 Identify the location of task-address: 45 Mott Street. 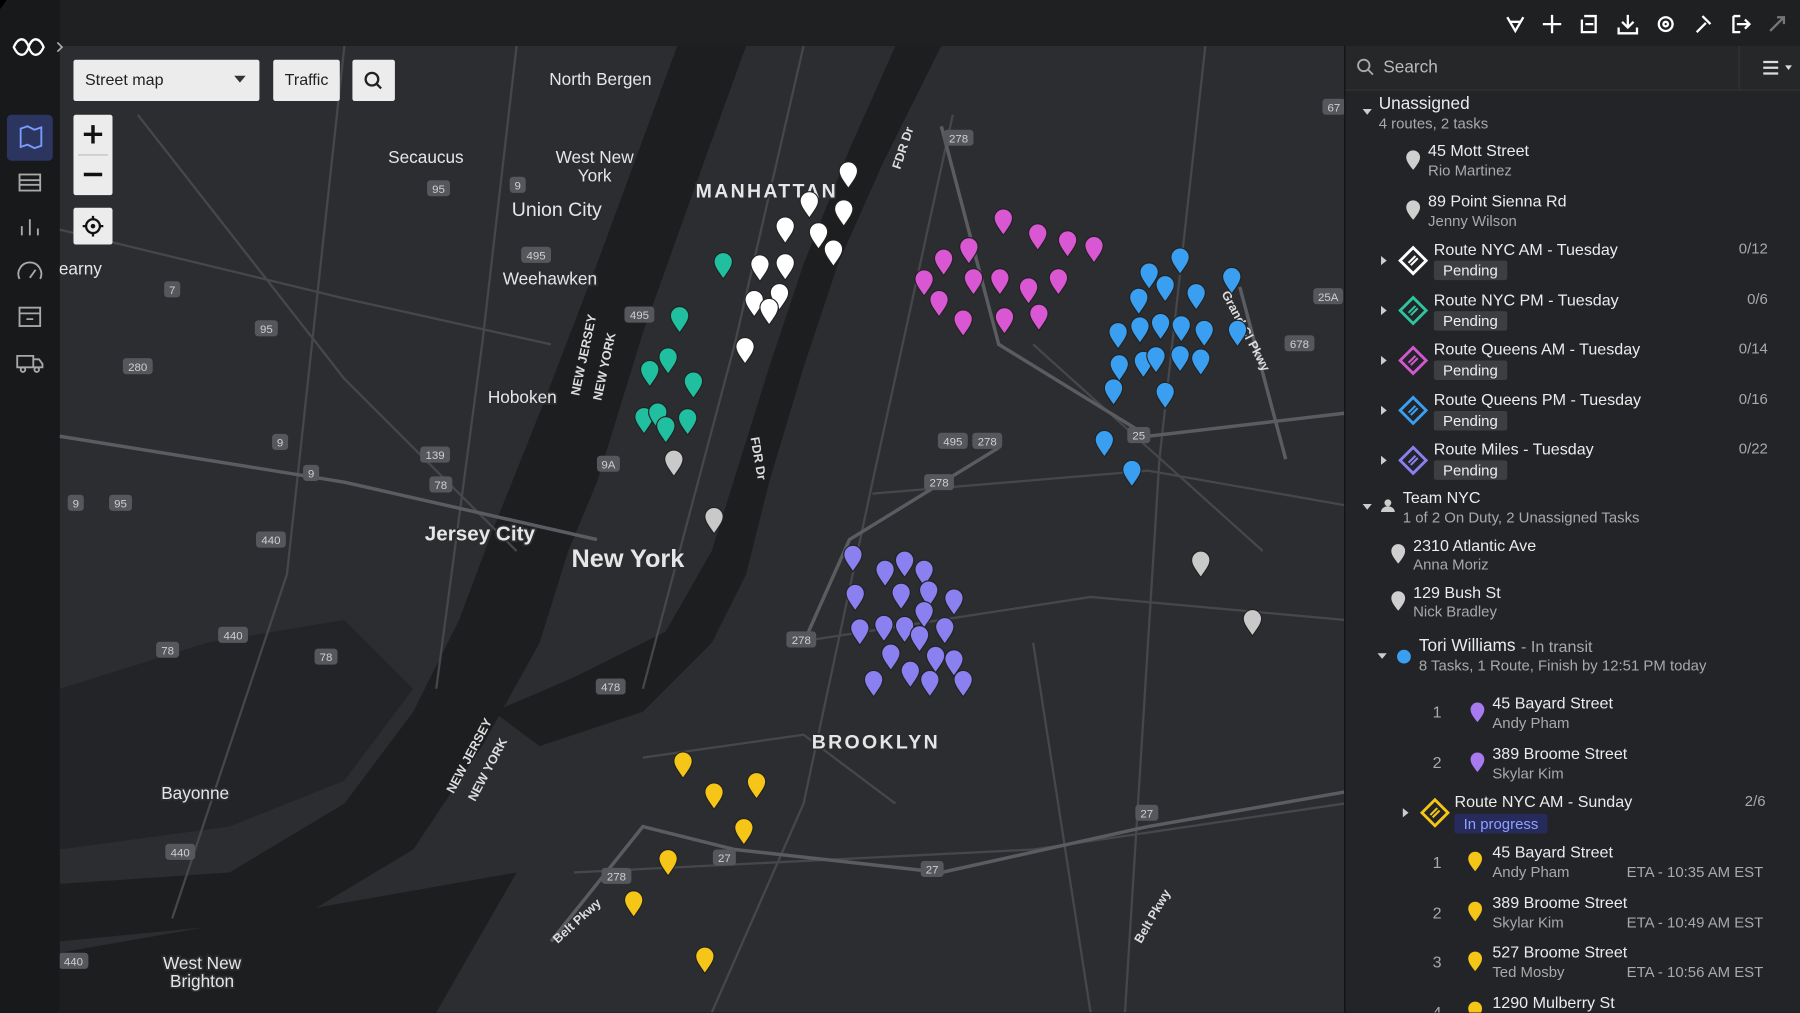
(1479, 150).